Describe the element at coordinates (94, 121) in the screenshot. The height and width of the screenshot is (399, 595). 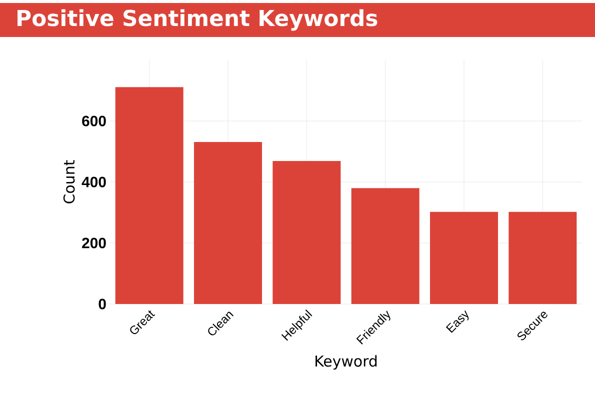
I see `y-tick-label: 600` at that location.